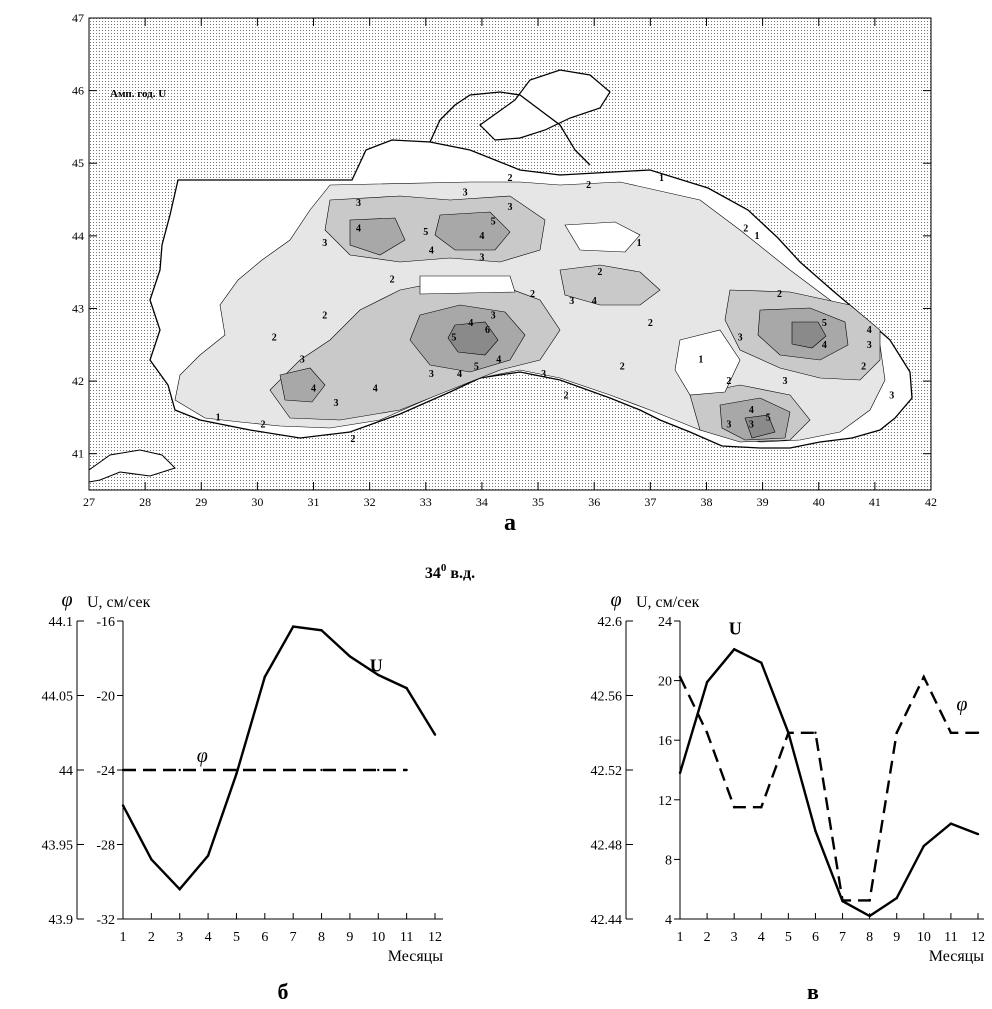 The width and height of the screenshot is (992, 1009). I want to click on x-tick-label: 10, so click(924, 937).